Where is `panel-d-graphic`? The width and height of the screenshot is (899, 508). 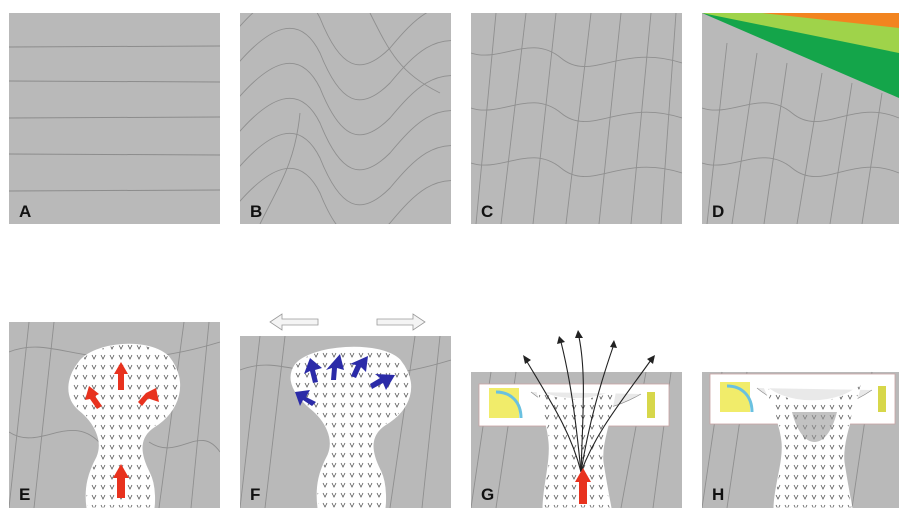
panel-d-graphic is located at coordinates (800, 118).